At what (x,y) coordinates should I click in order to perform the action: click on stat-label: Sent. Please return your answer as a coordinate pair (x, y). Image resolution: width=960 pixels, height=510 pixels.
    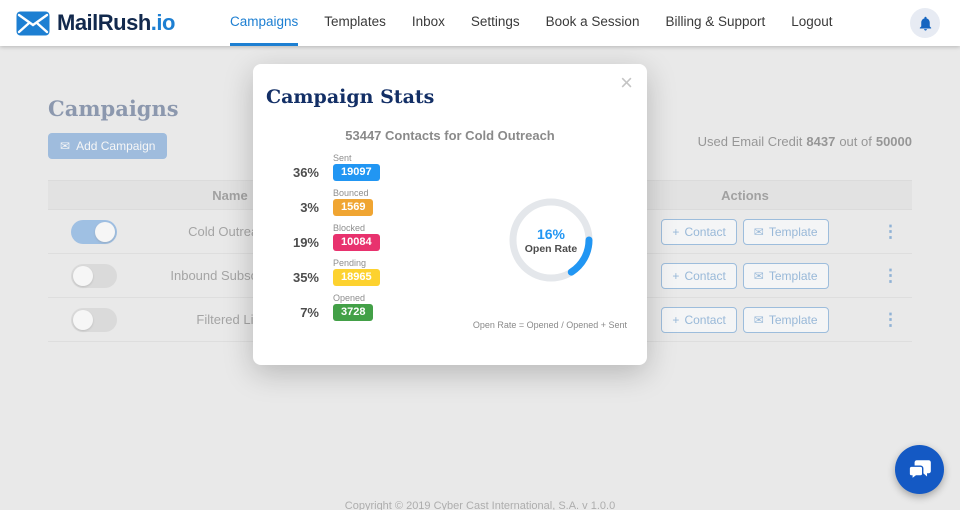
    Looking at the image, I should click on (342, 158).